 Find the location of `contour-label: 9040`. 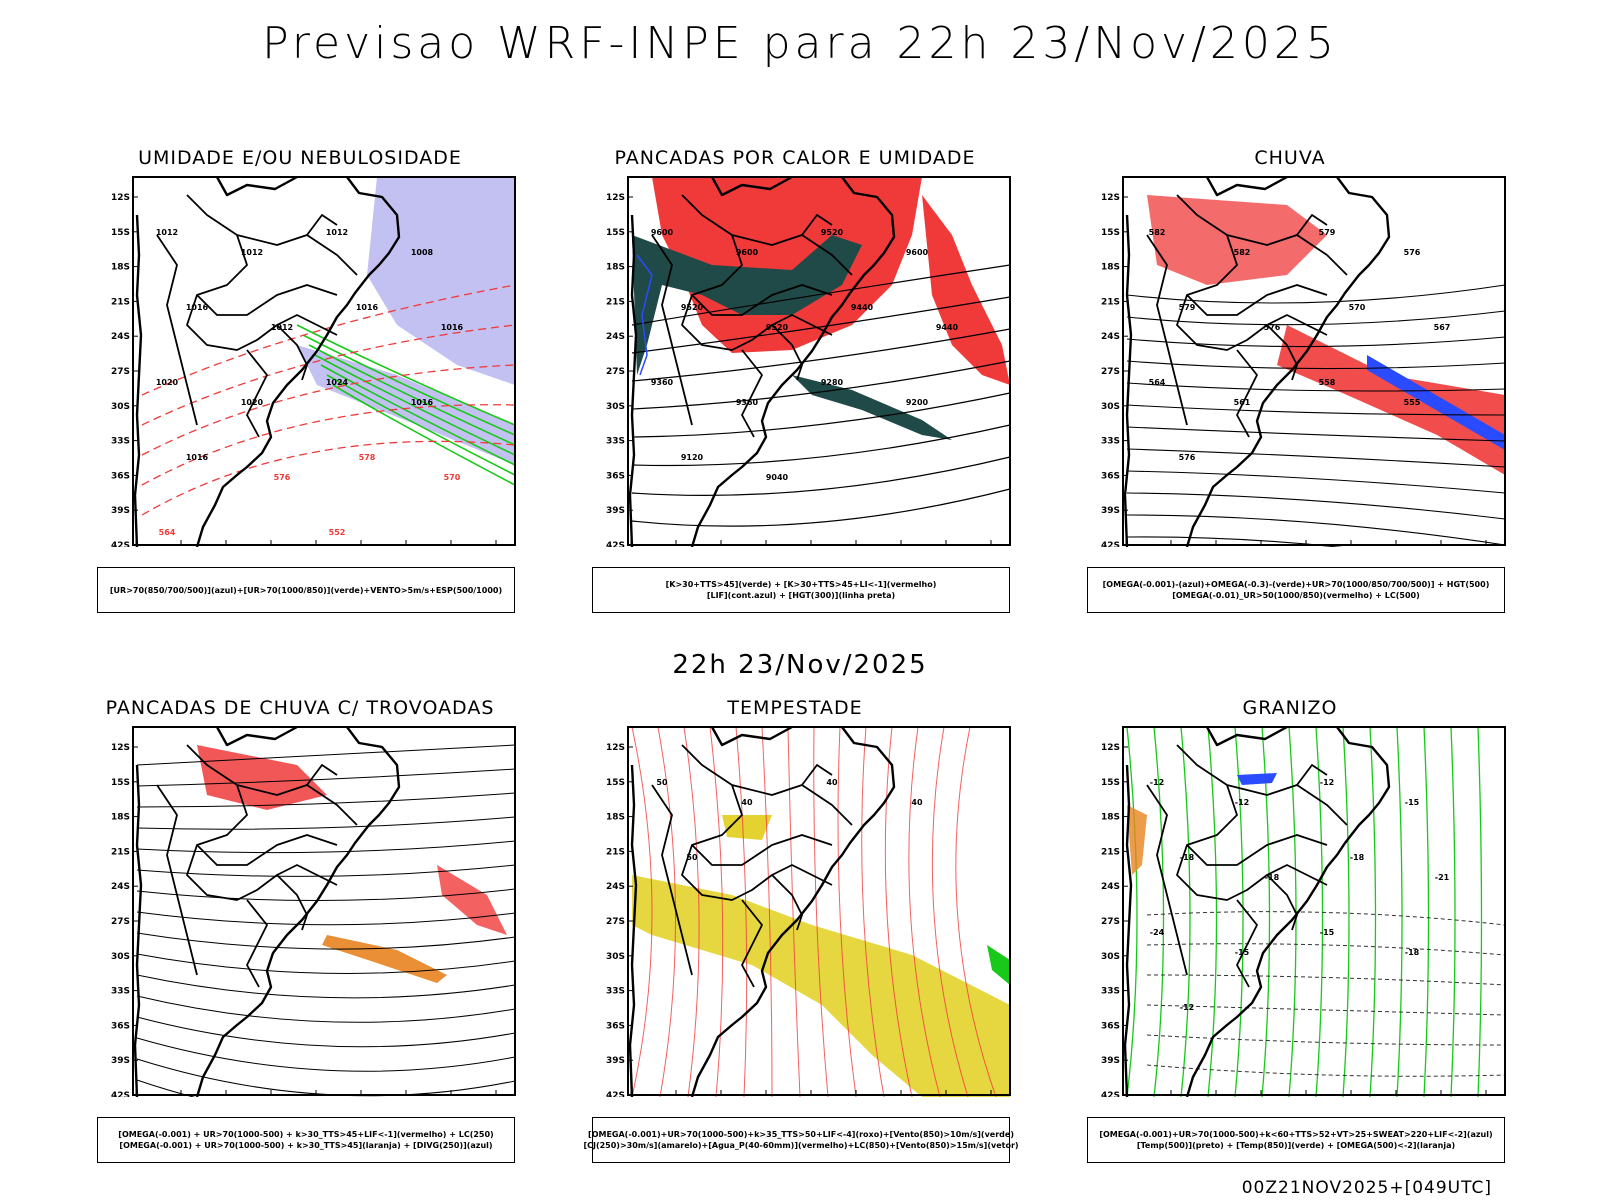

contour-label: 9040 is located at coordinates (777, 477).